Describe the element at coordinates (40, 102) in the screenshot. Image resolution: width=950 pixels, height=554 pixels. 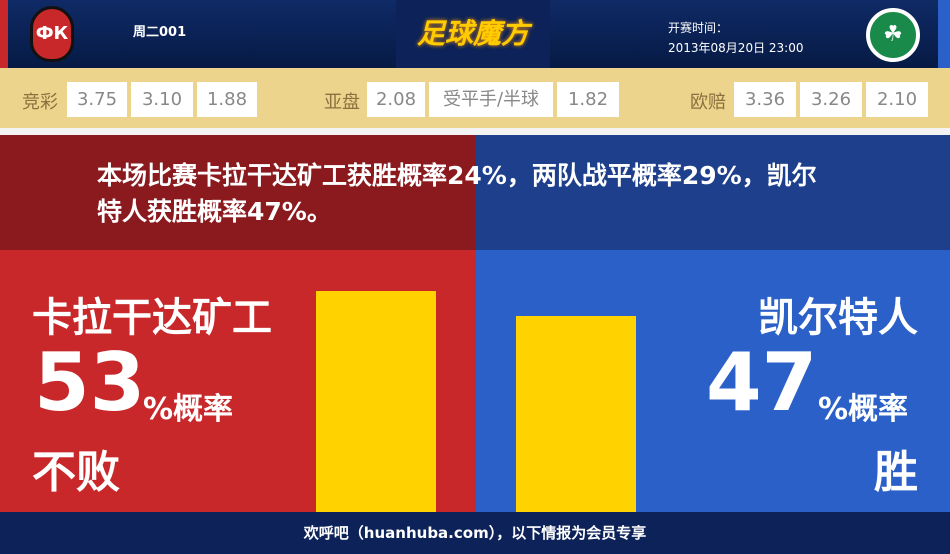
I see `jingcai-label: 竞彩` at that location.